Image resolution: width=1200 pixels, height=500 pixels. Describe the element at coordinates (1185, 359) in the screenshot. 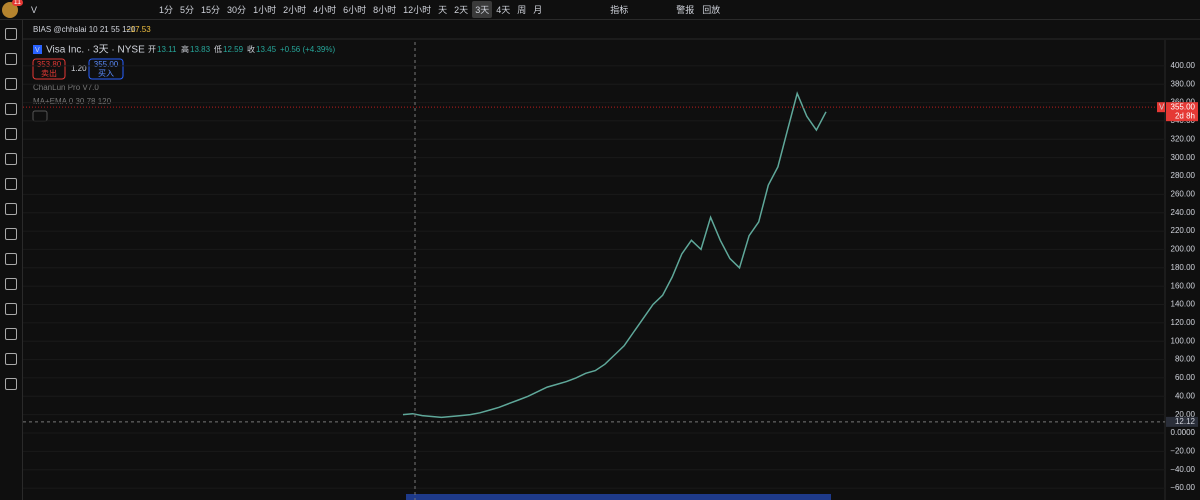

I see `y-tick-label: 80.00` at that location.